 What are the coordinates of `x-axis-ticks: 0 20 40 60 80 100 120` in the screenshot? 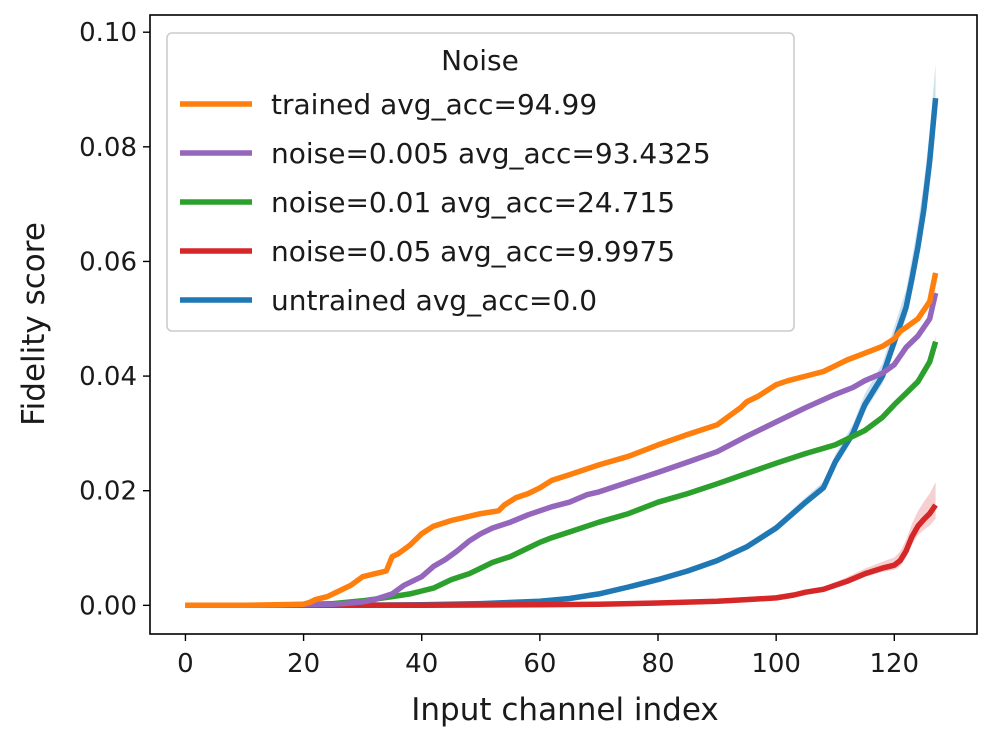 It's located at (548, 656).